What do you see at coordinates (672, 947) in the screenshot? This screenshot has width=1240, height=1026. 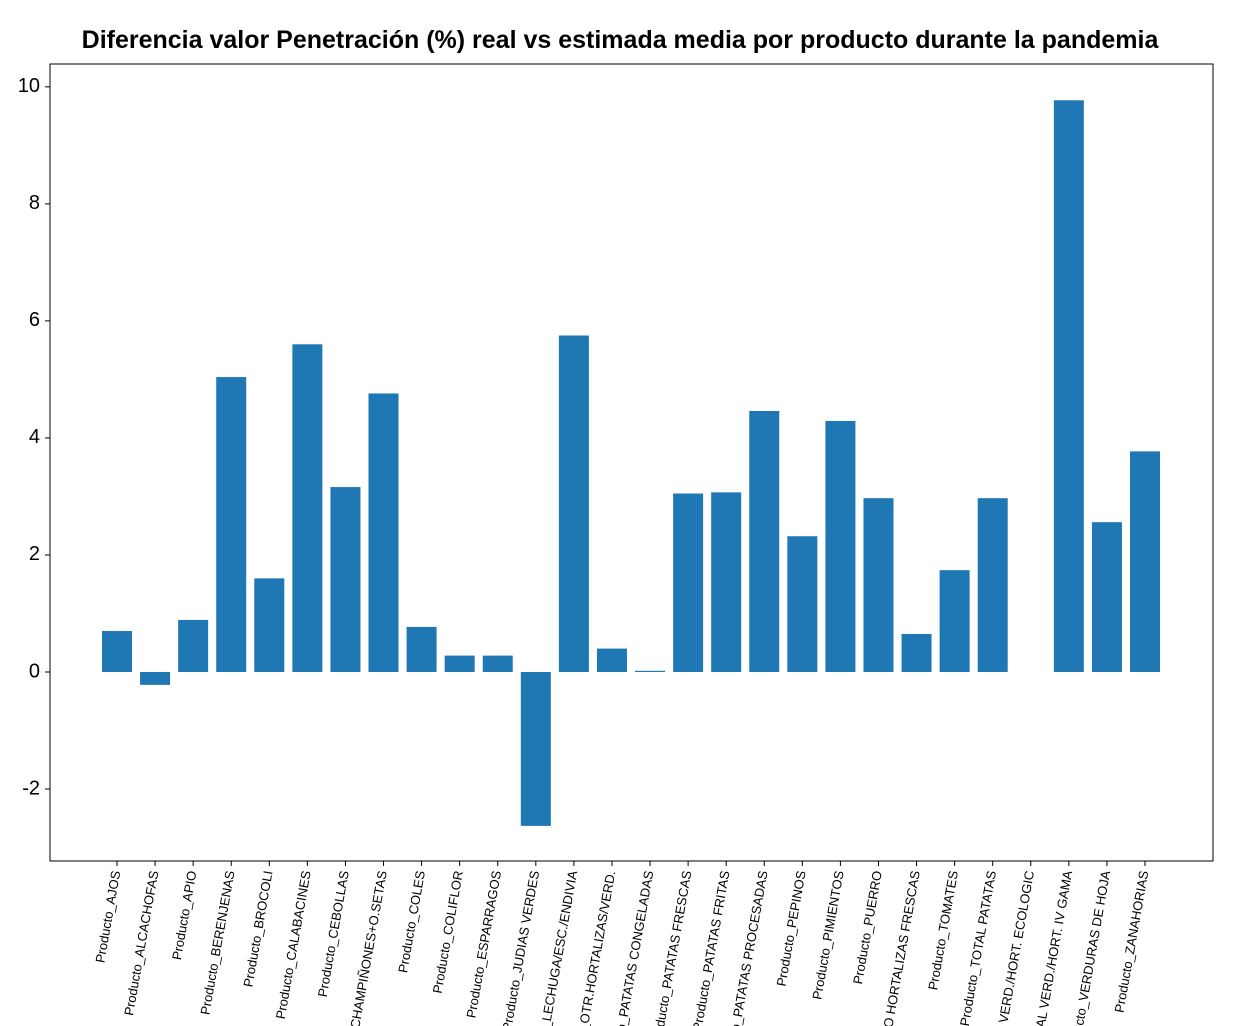 I see `x-tick-label: Producto_PATATAS FRESCAS` at bounding box center [672, 947].